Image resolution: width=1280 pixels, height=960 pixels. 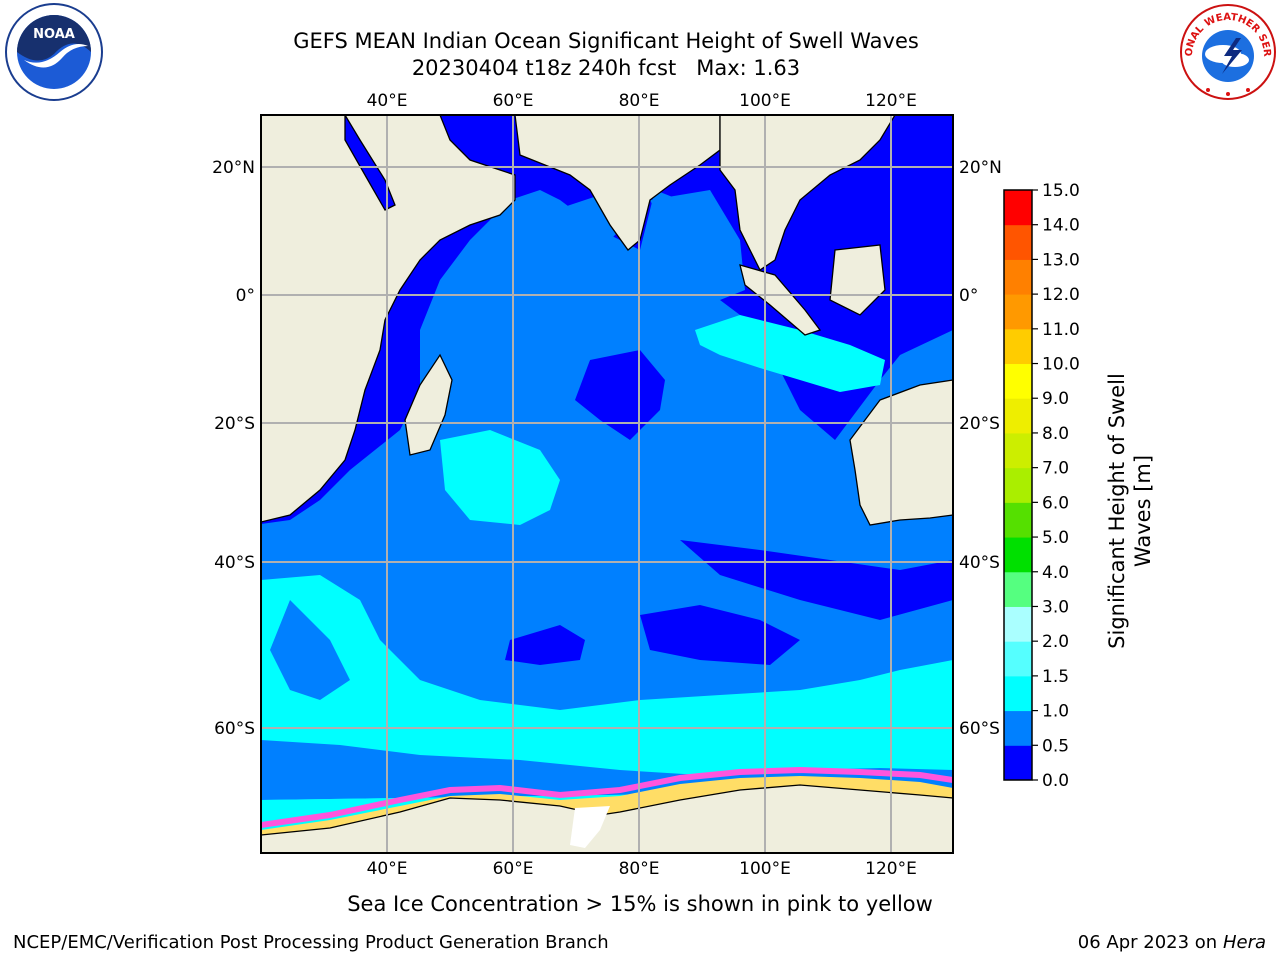 What do you see at coordinates (233, 448) in the screenshot?
I see `lat-labels-left: 20°N 0° 20°S 40°S 60°S` at bounding box center [233, 448].